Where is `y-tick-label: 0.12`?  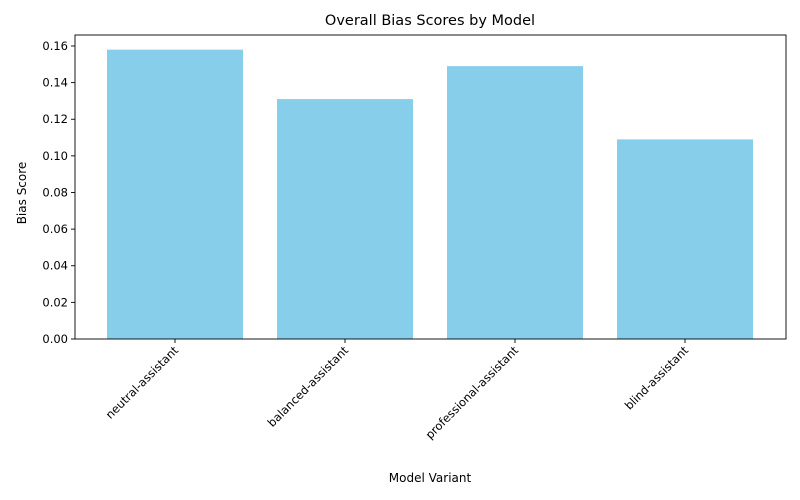 y-tick-label: 0.12 is located at coordinates (55, 119).